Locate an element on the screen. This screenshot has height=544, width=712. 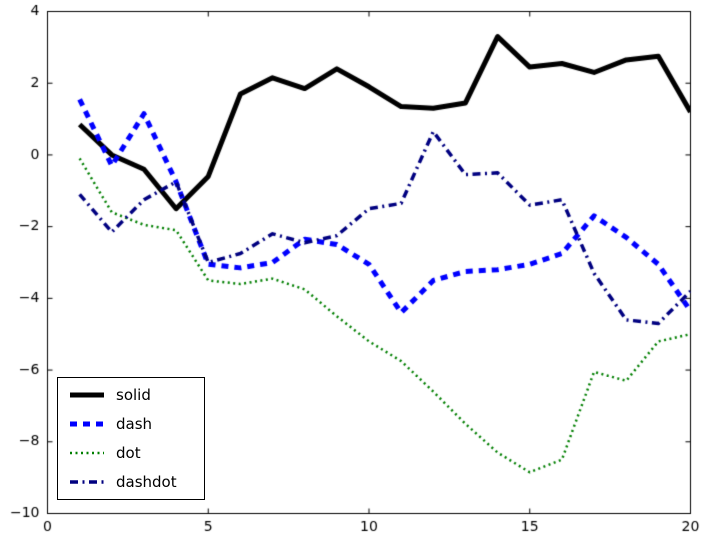
legend-item-dashdot: dashdot is located at coordinates (129, 482).